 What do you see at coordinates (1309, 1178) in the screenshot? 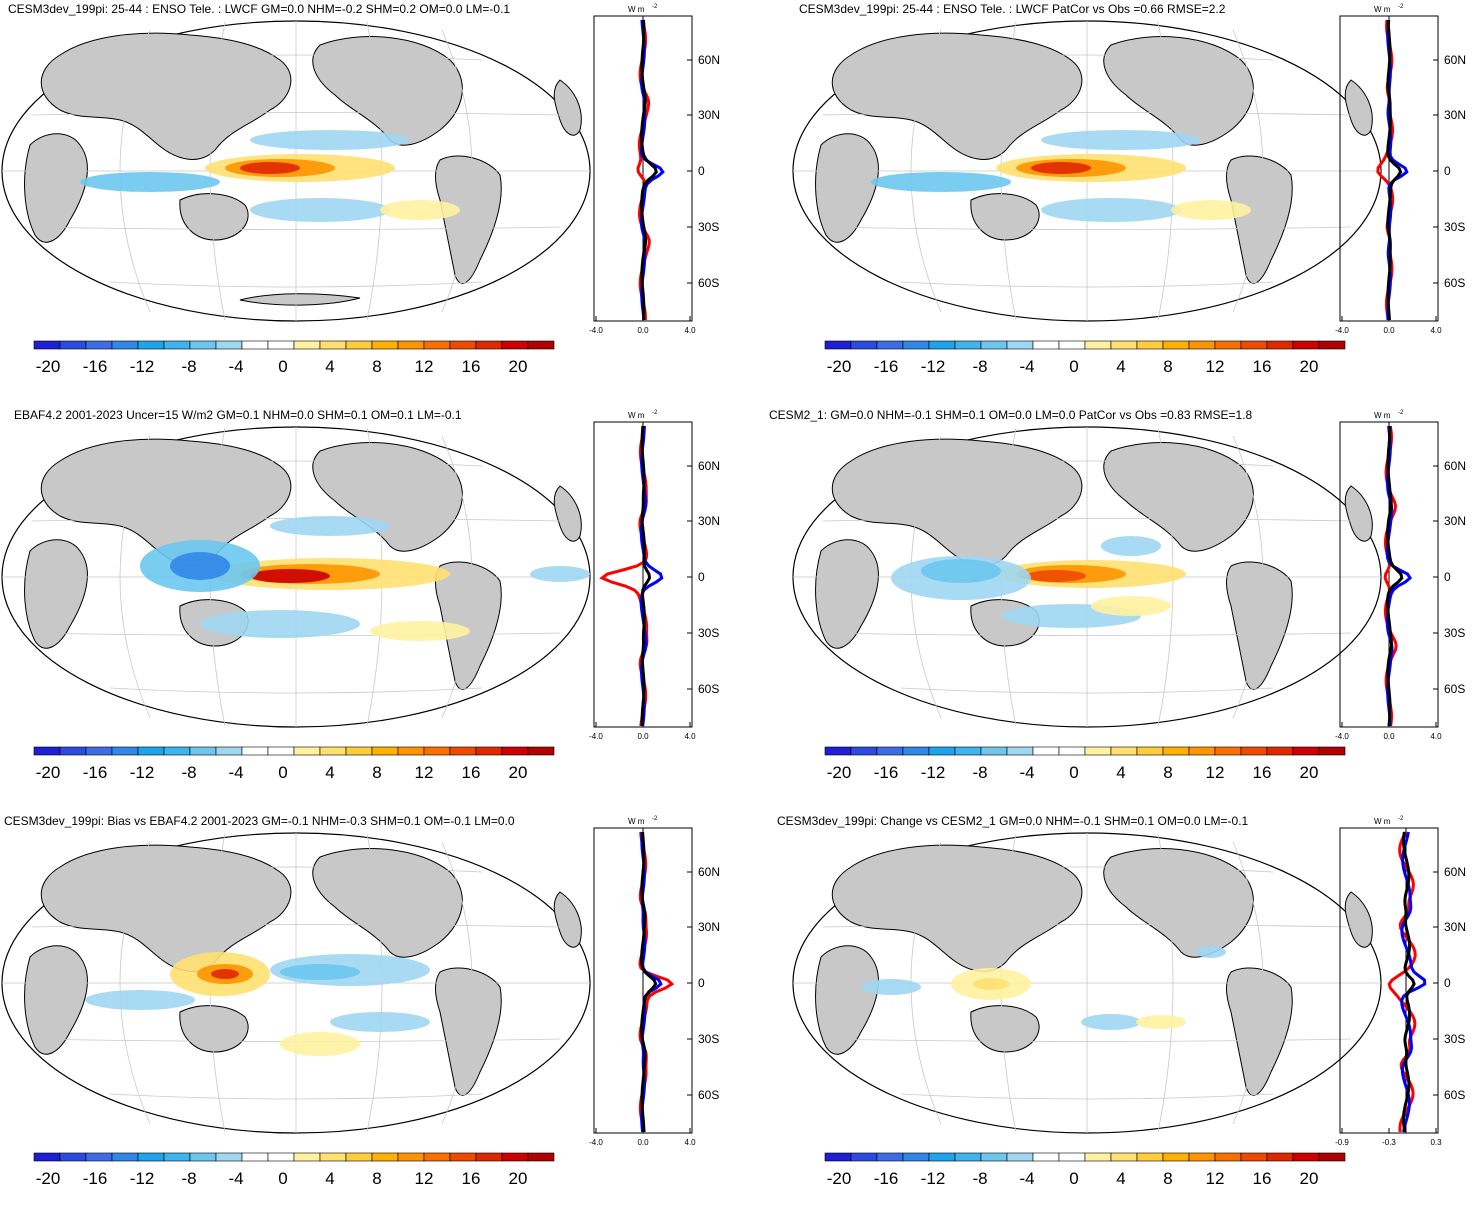
I see `colorbar-tick-label: 20` at bounding box center [1309, 1178].